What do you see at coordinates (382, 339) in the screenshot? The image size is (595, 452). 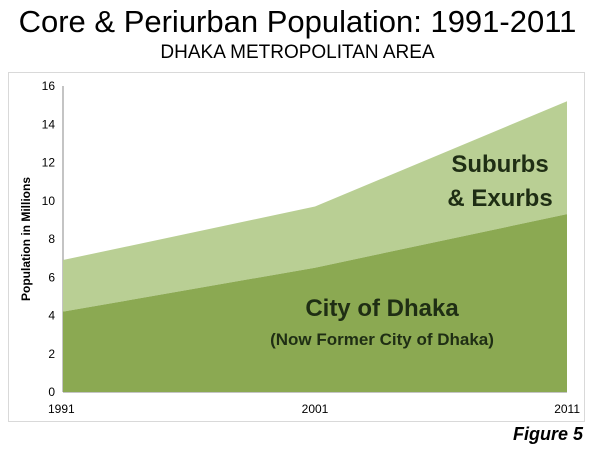 I see `city-label-line2: (Now Former City of Dhaka)` at bounding box center [382, 339].